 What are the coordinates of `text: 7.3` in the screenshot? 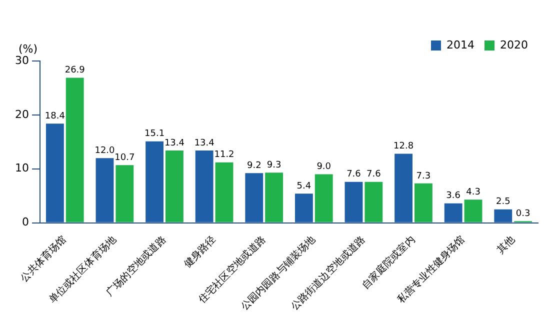 It's located at (423, 176).